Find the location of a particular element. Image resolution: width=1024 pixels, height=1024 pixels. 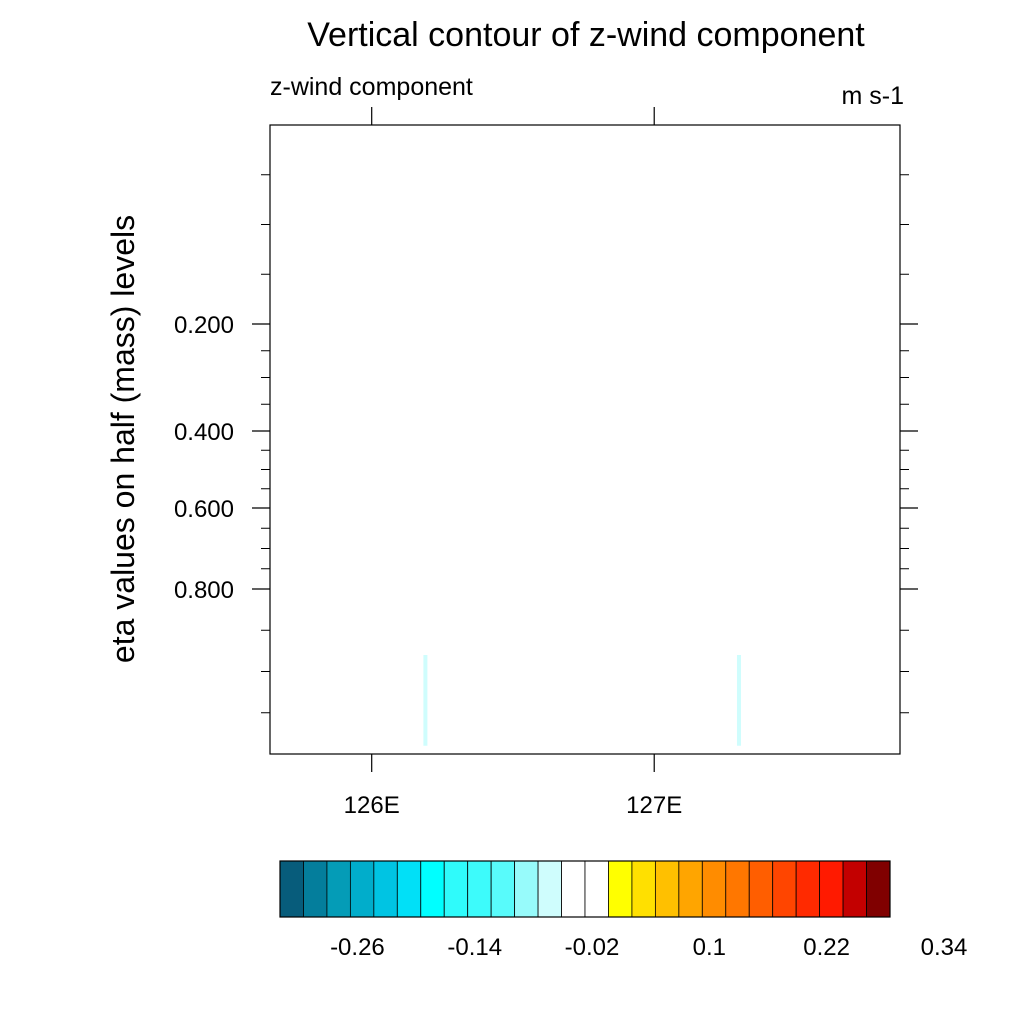

colorbar-tick-label: 0.1 is located at coordinates (709, 947).